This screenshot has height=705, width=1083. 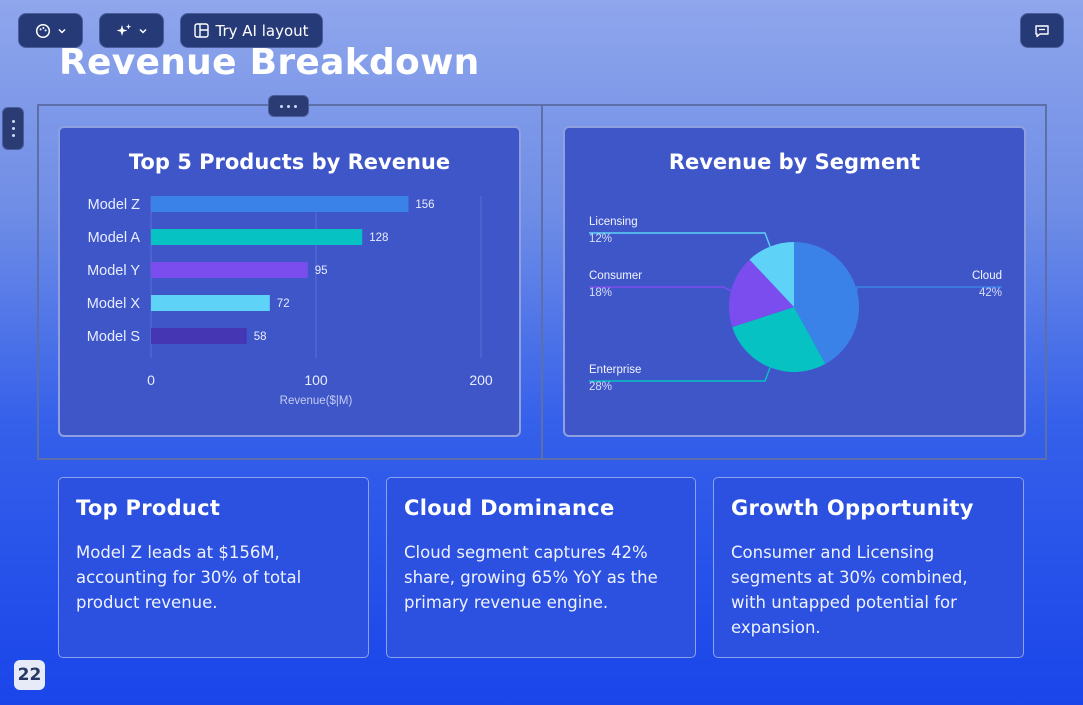 What do you see at coordinates (613, 222) in the screenshot?
I see `slice-label: Licensing` at bounding box center [613, 222].